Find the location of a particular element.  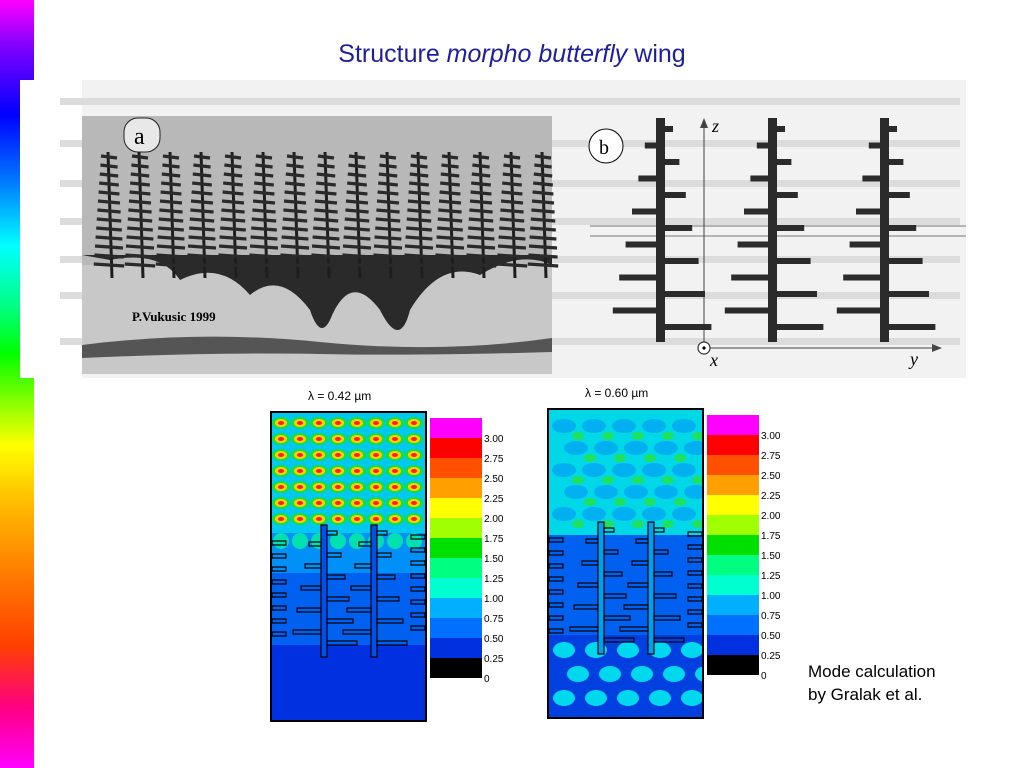

schematic is located at coordinates (777, 236).